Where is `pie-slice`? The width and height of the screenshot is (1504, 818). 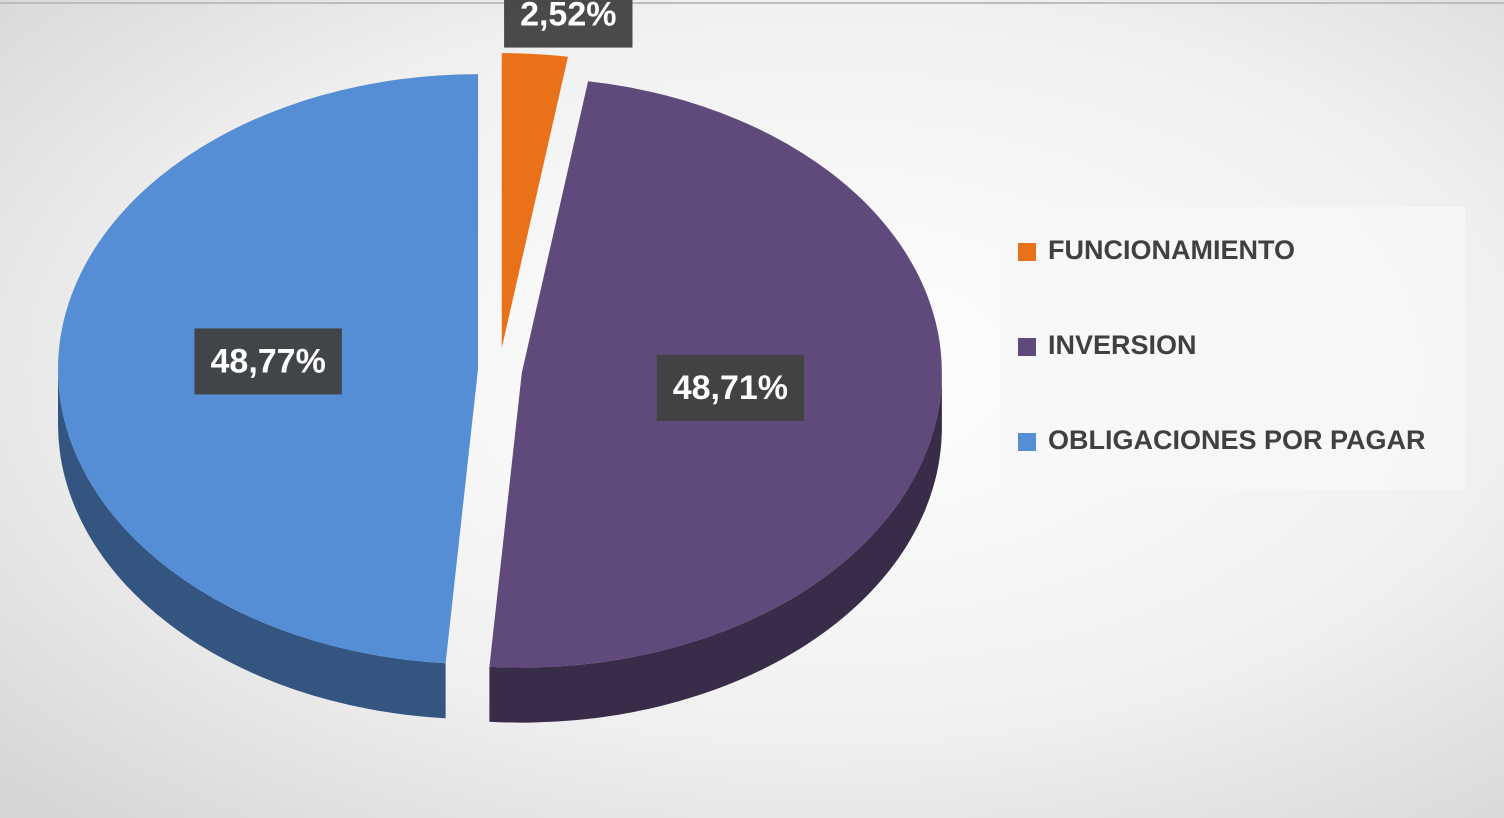 pie-slice is located at coordinates (534, 201).